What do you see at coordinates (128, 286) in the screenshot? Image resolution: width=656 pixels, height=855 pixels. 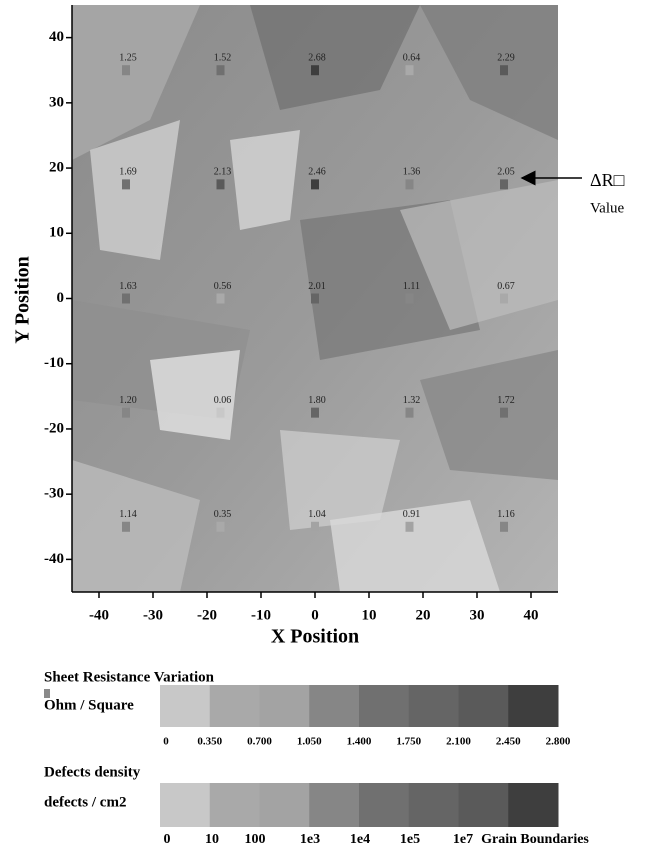 I see `value-label: 1.63` at bounding box center [128, 286].